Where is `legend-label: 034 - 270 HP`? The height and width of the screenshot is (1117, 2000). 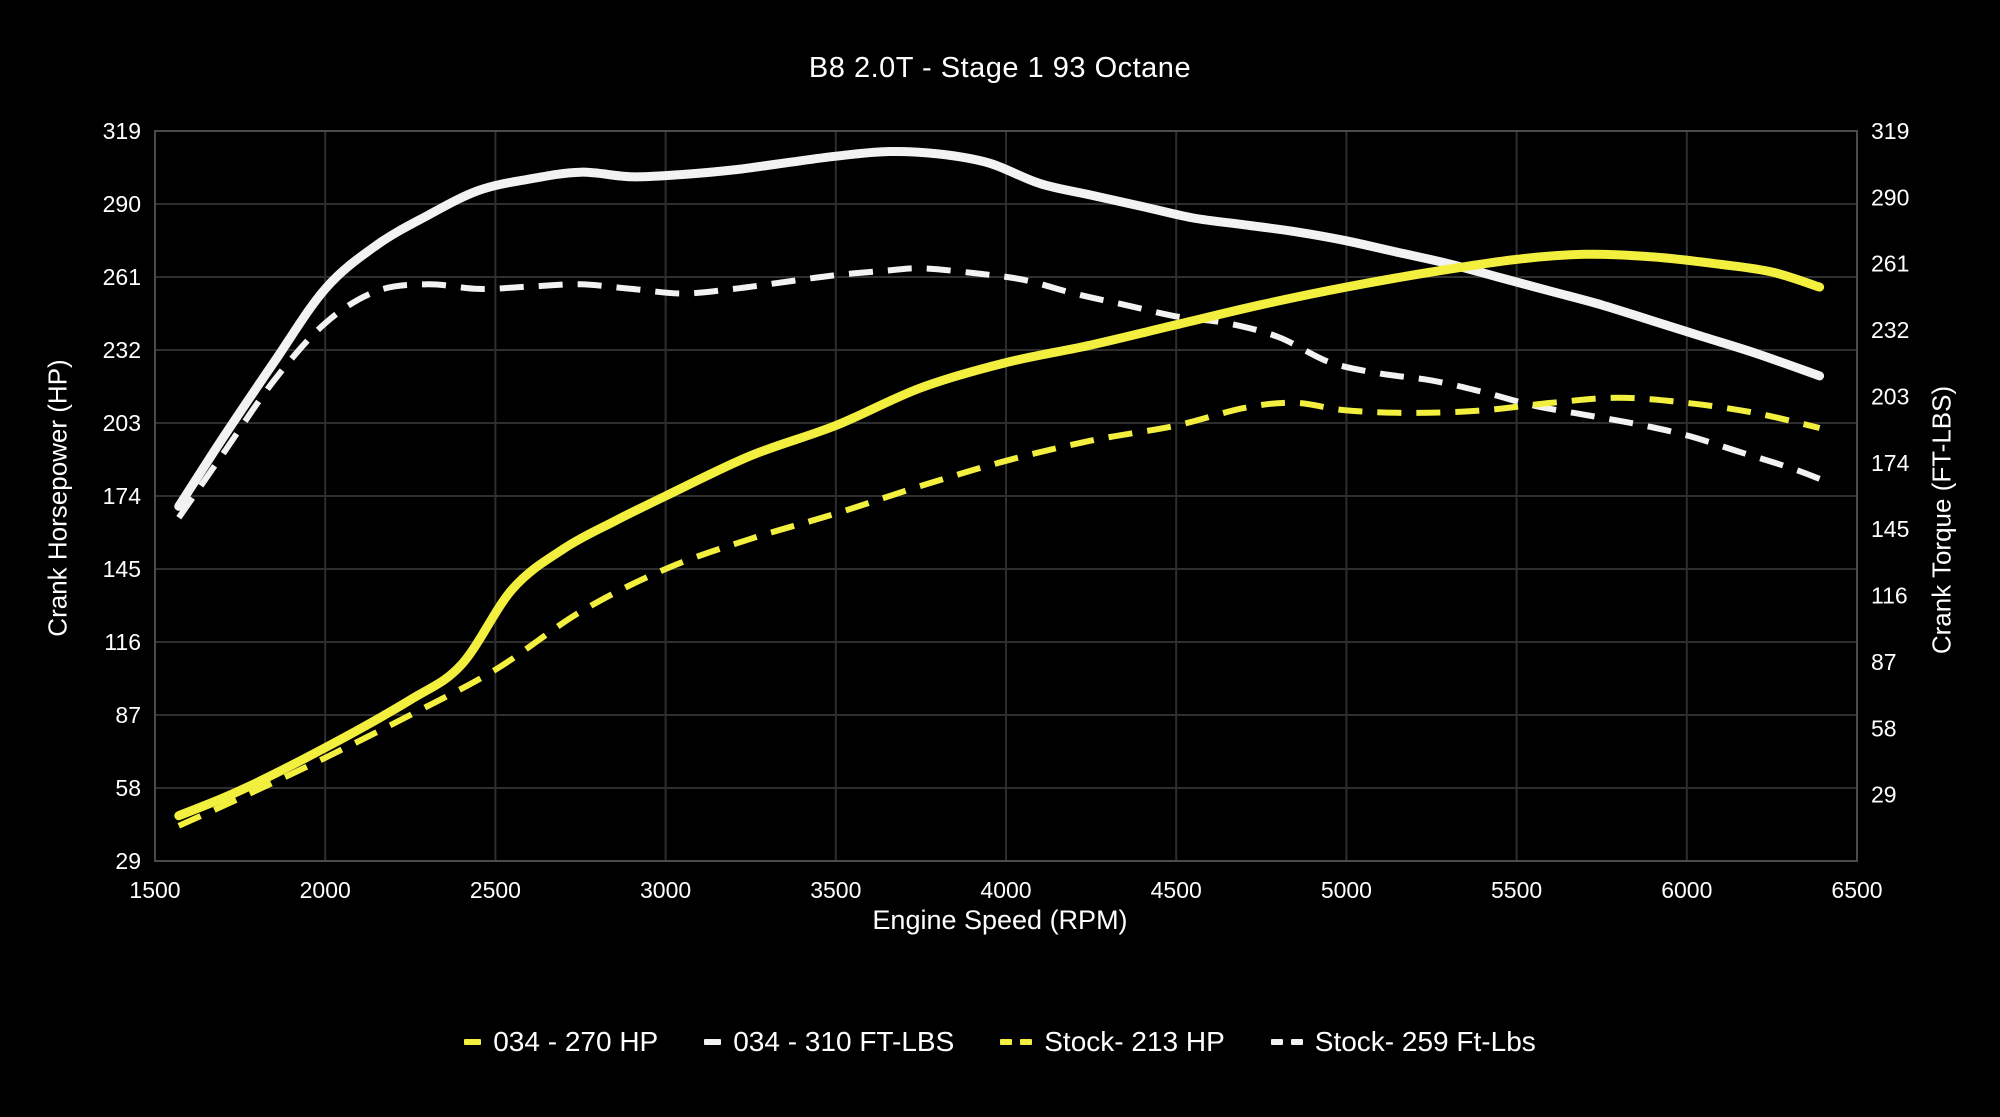
legend-label: 034 - 270 HP is located at coordinates (576, 1041).